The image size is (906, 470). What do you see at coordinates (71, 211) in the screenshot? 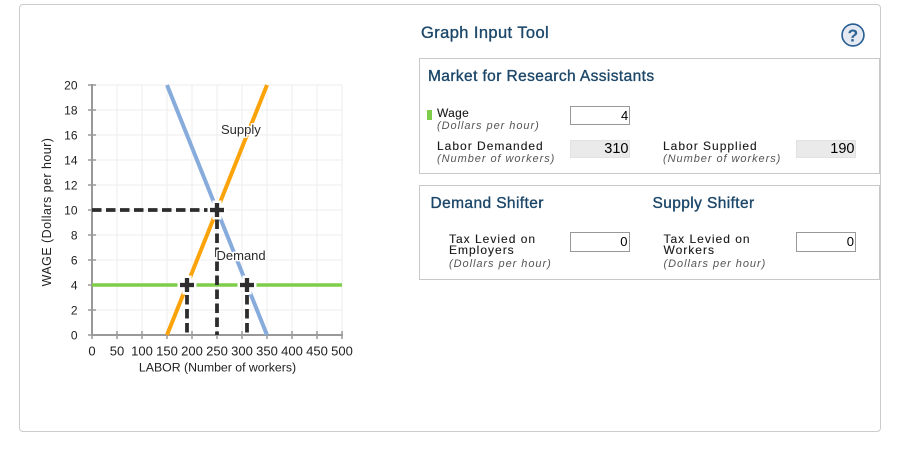
I see `svg-text: 10` at bounding box center [71, 211].